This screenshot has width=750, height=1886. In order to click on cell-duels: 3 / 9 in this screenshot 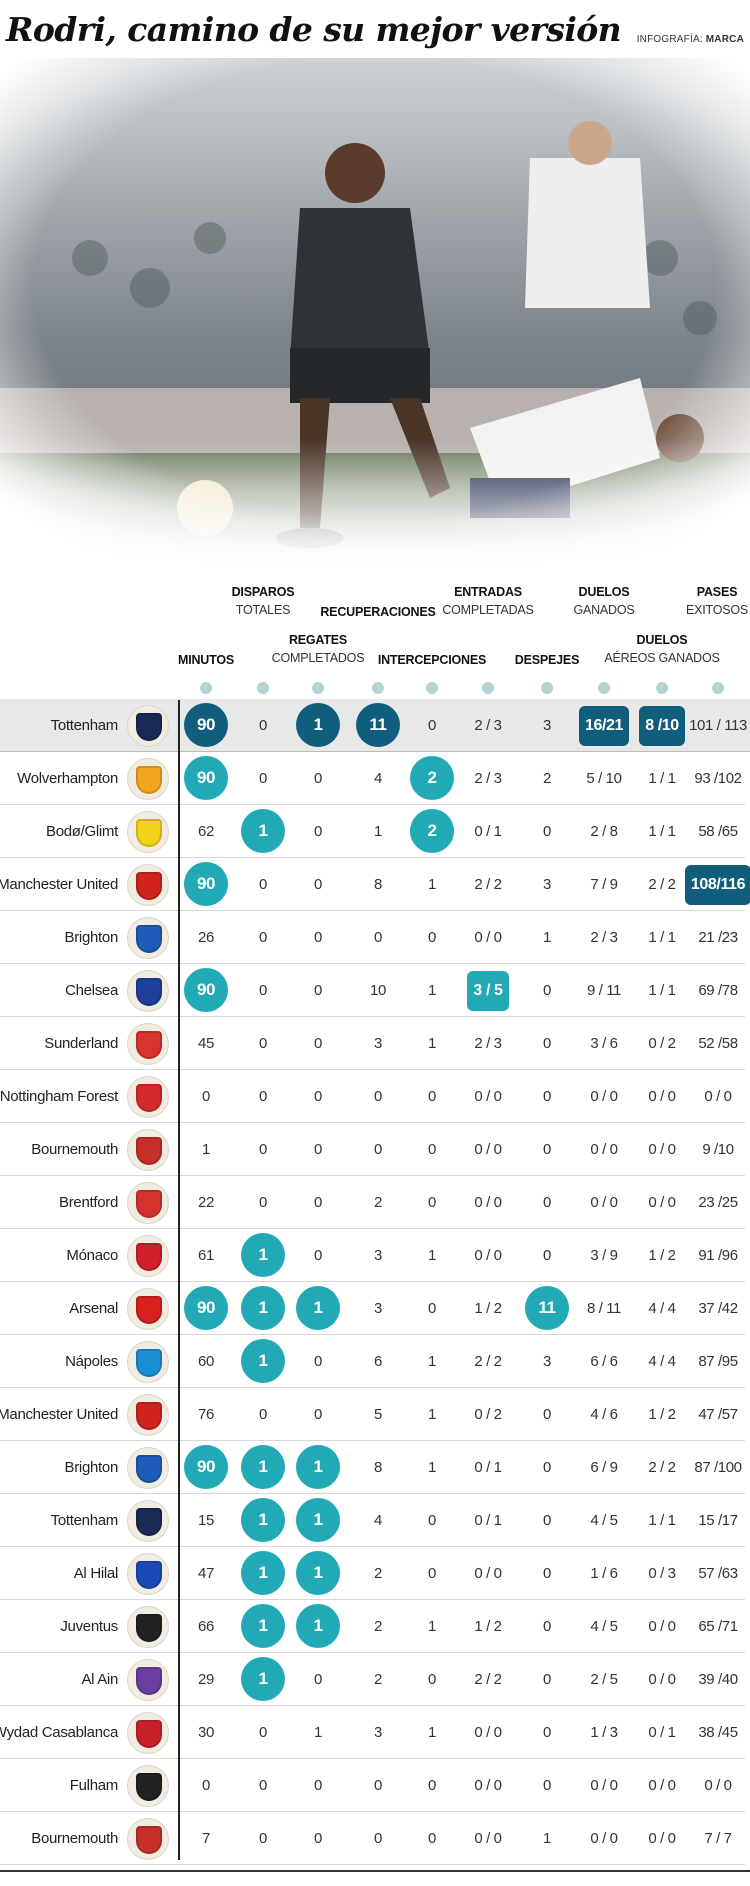, I will do `click(604, 1255)`.